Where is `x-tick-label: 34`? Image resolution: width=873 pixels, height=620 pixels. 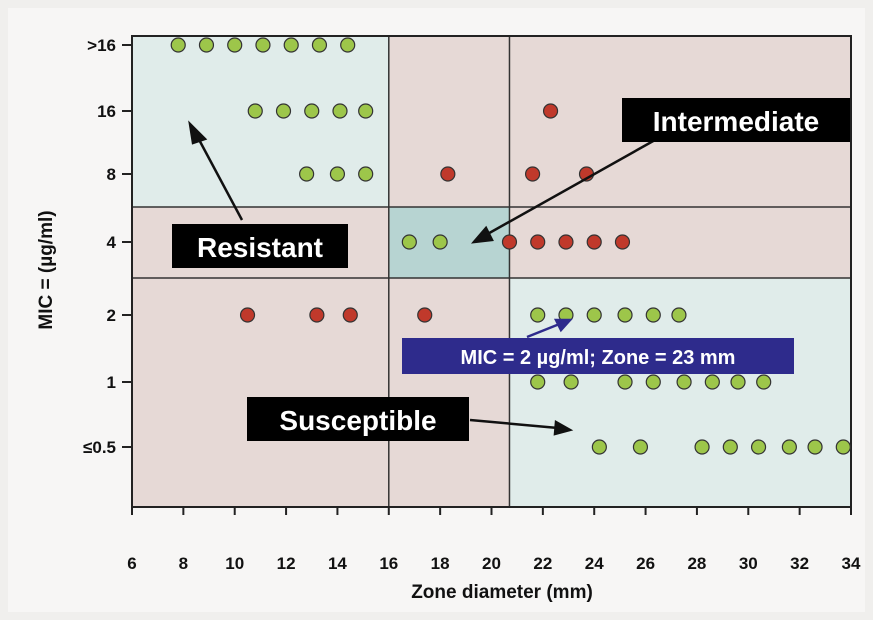 x-tick-label: 34 is located at coordinates (851, 563).